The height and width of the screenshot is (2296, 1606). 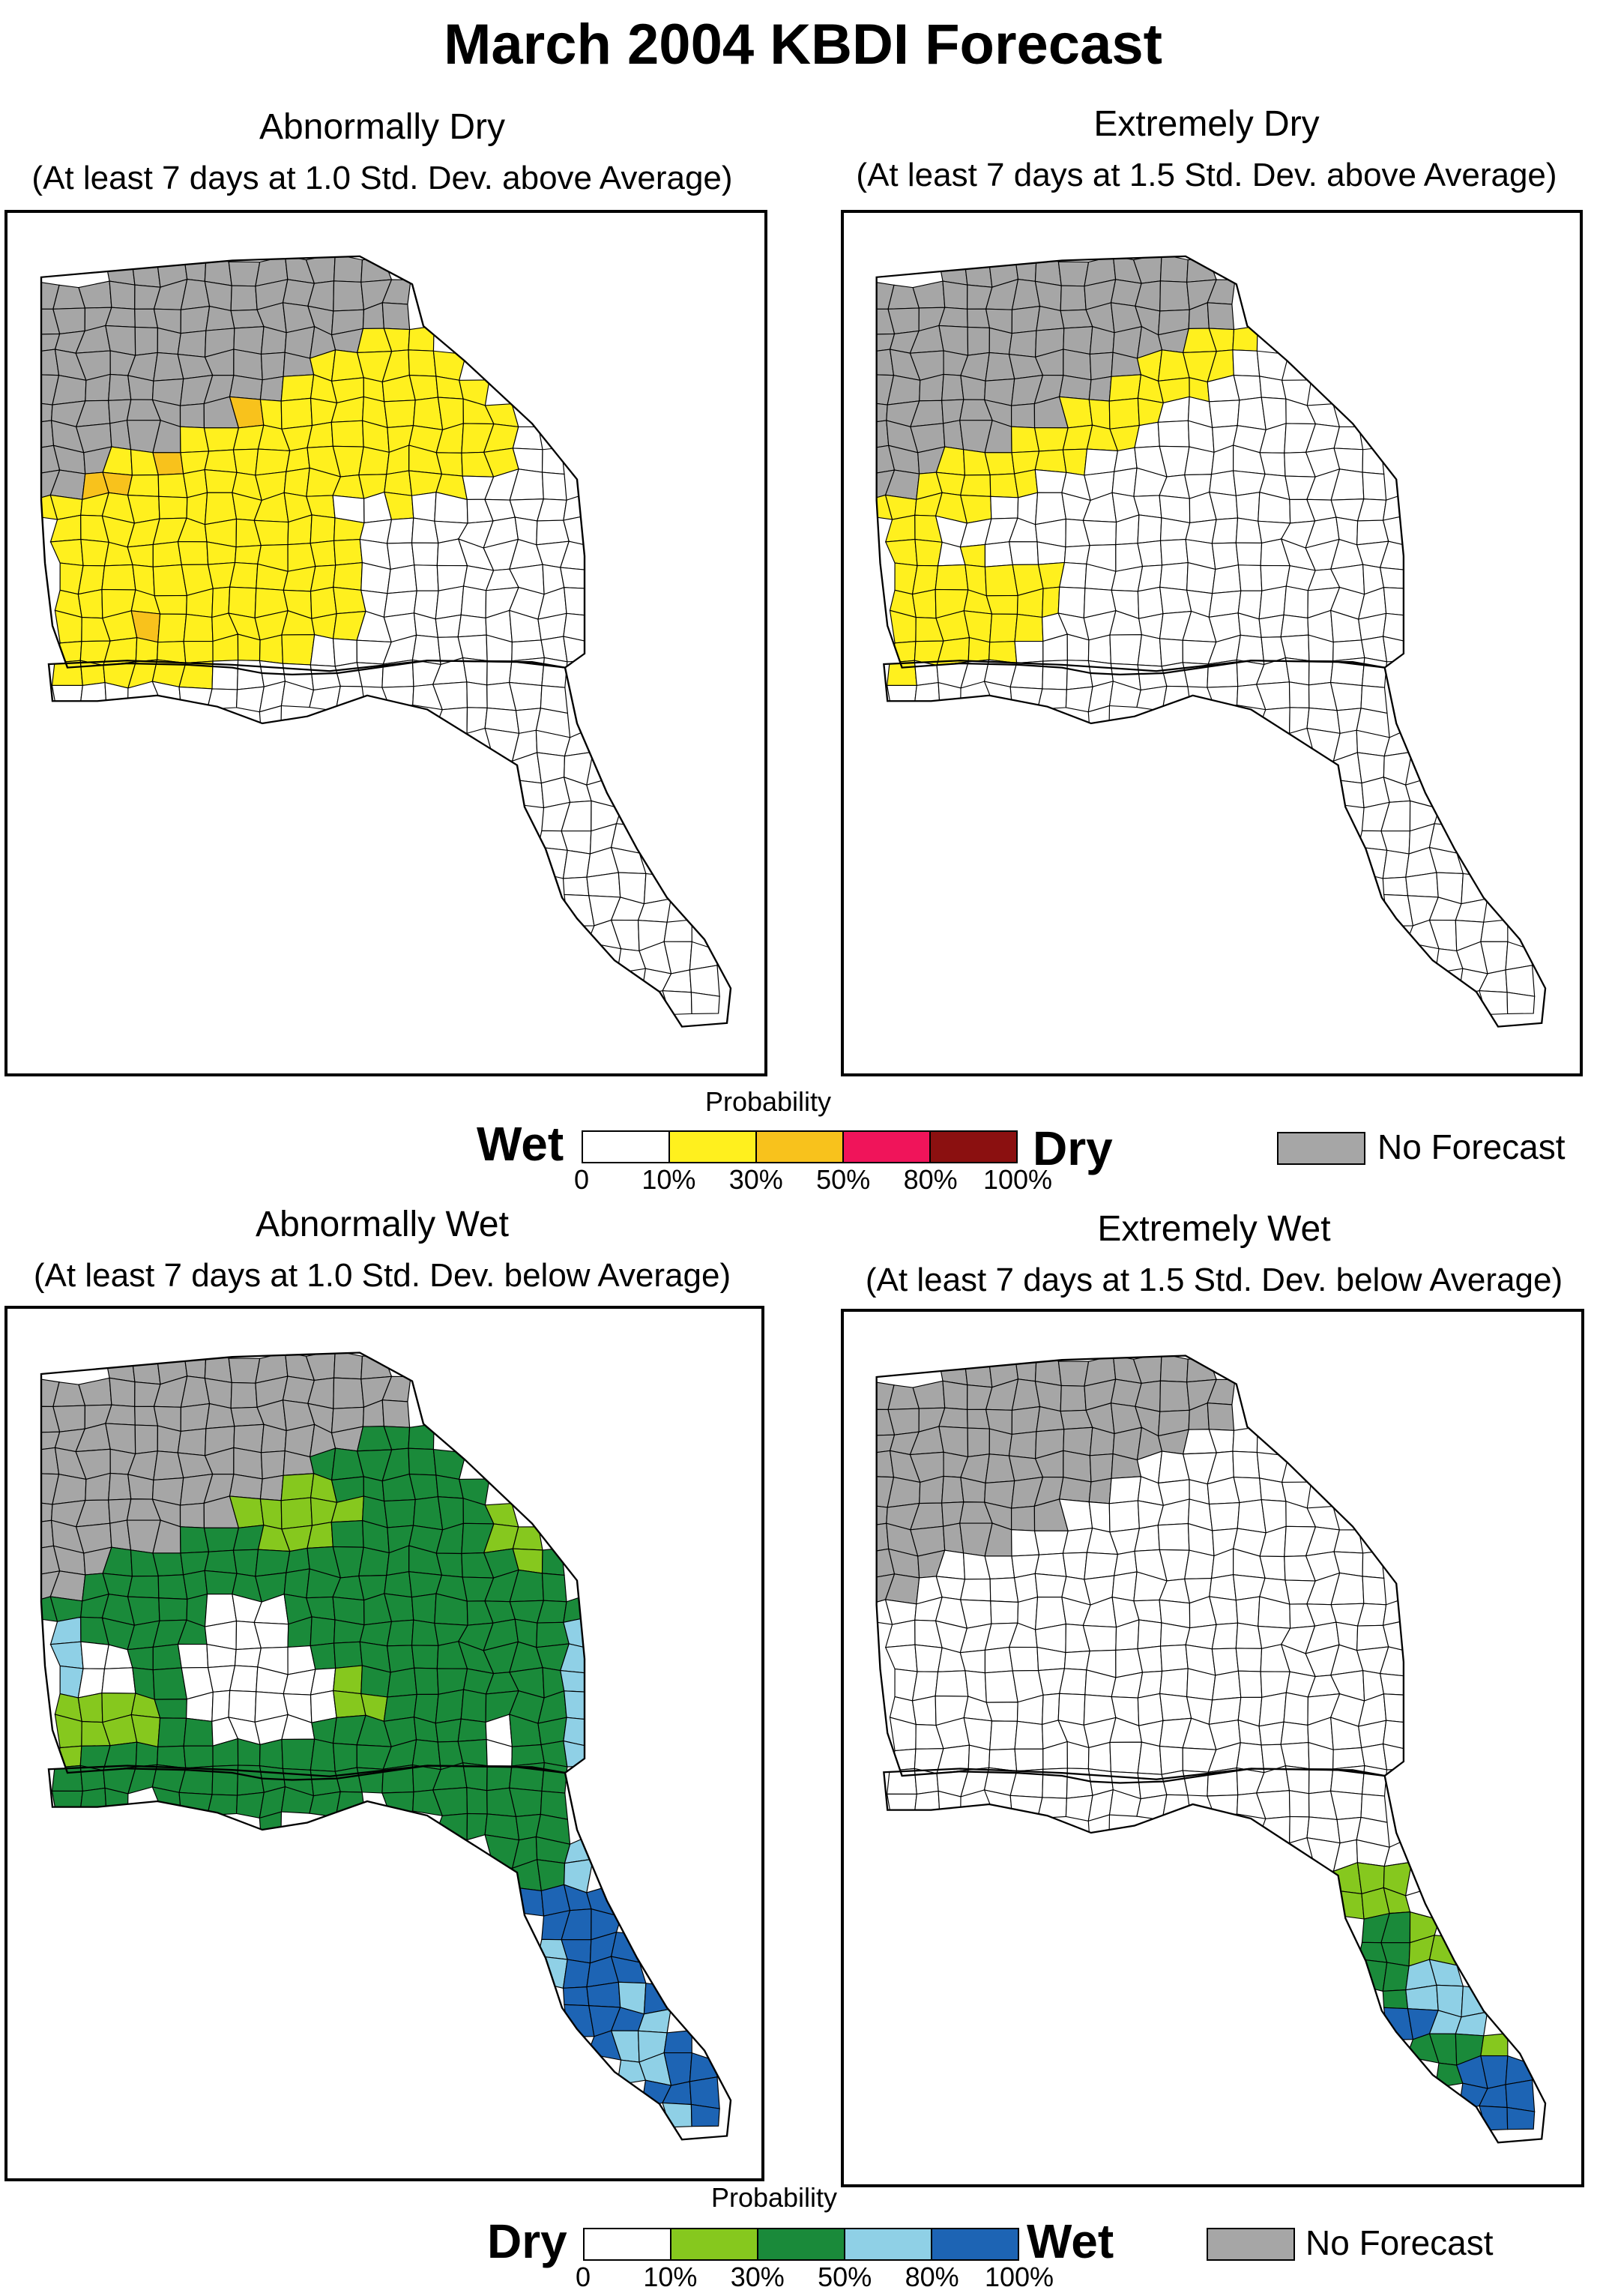 I want to click on legend-dry-caption: Probability, so click(x=768, y=1102).